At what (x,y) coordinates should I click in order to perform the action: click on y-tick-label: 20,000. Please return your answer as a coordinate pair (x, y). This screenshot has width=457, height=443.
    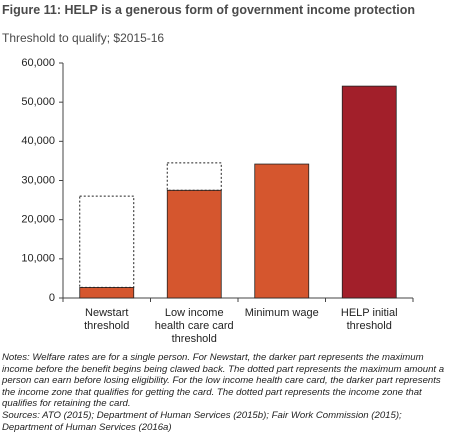
    Looking at the image, I should click on (38, 220).